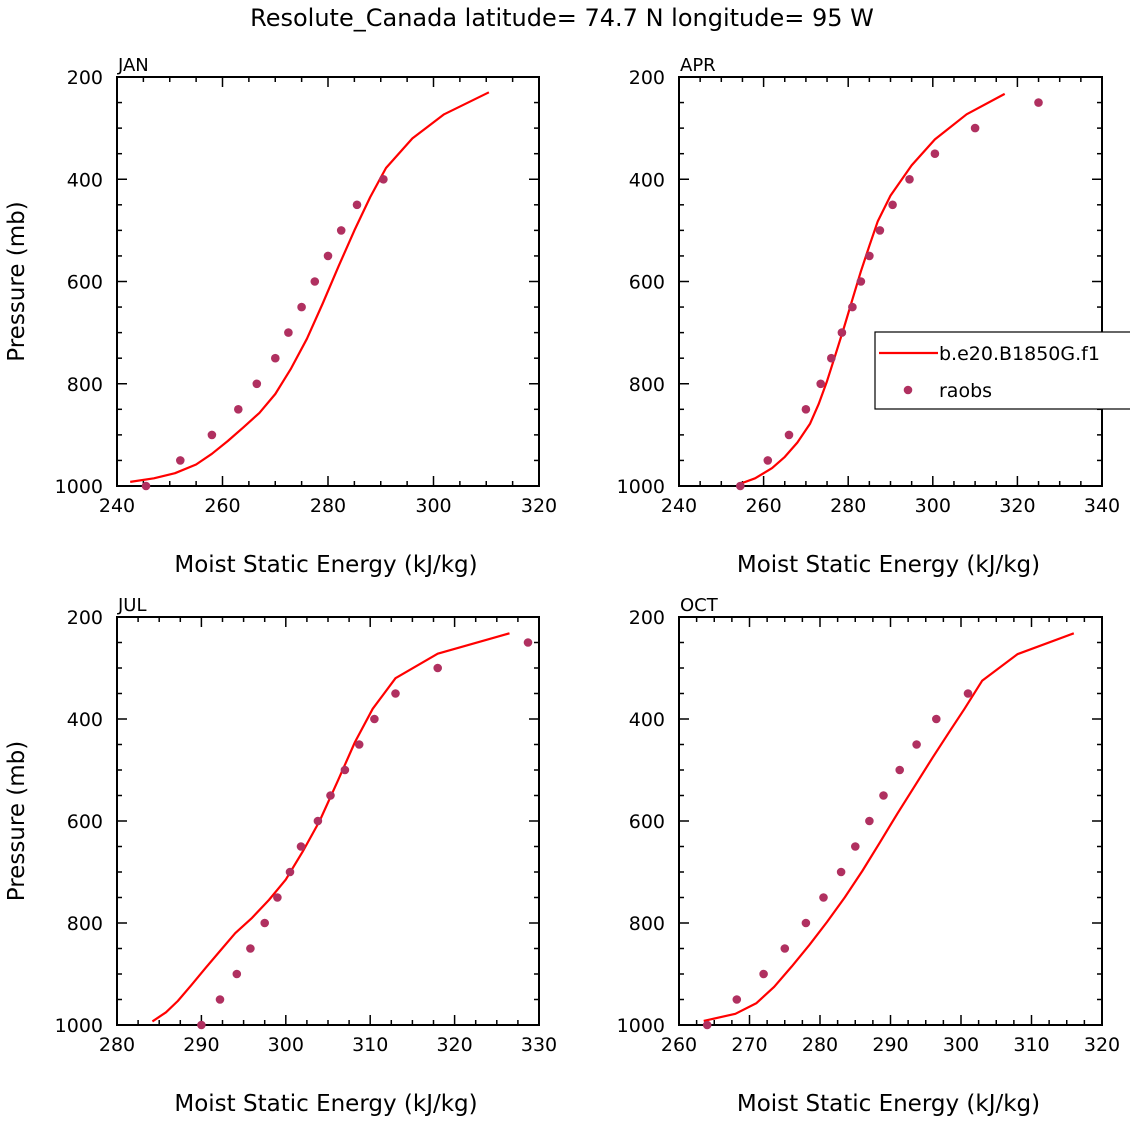  I want to click on x-tick-label: 310, so click(1031, 1045).